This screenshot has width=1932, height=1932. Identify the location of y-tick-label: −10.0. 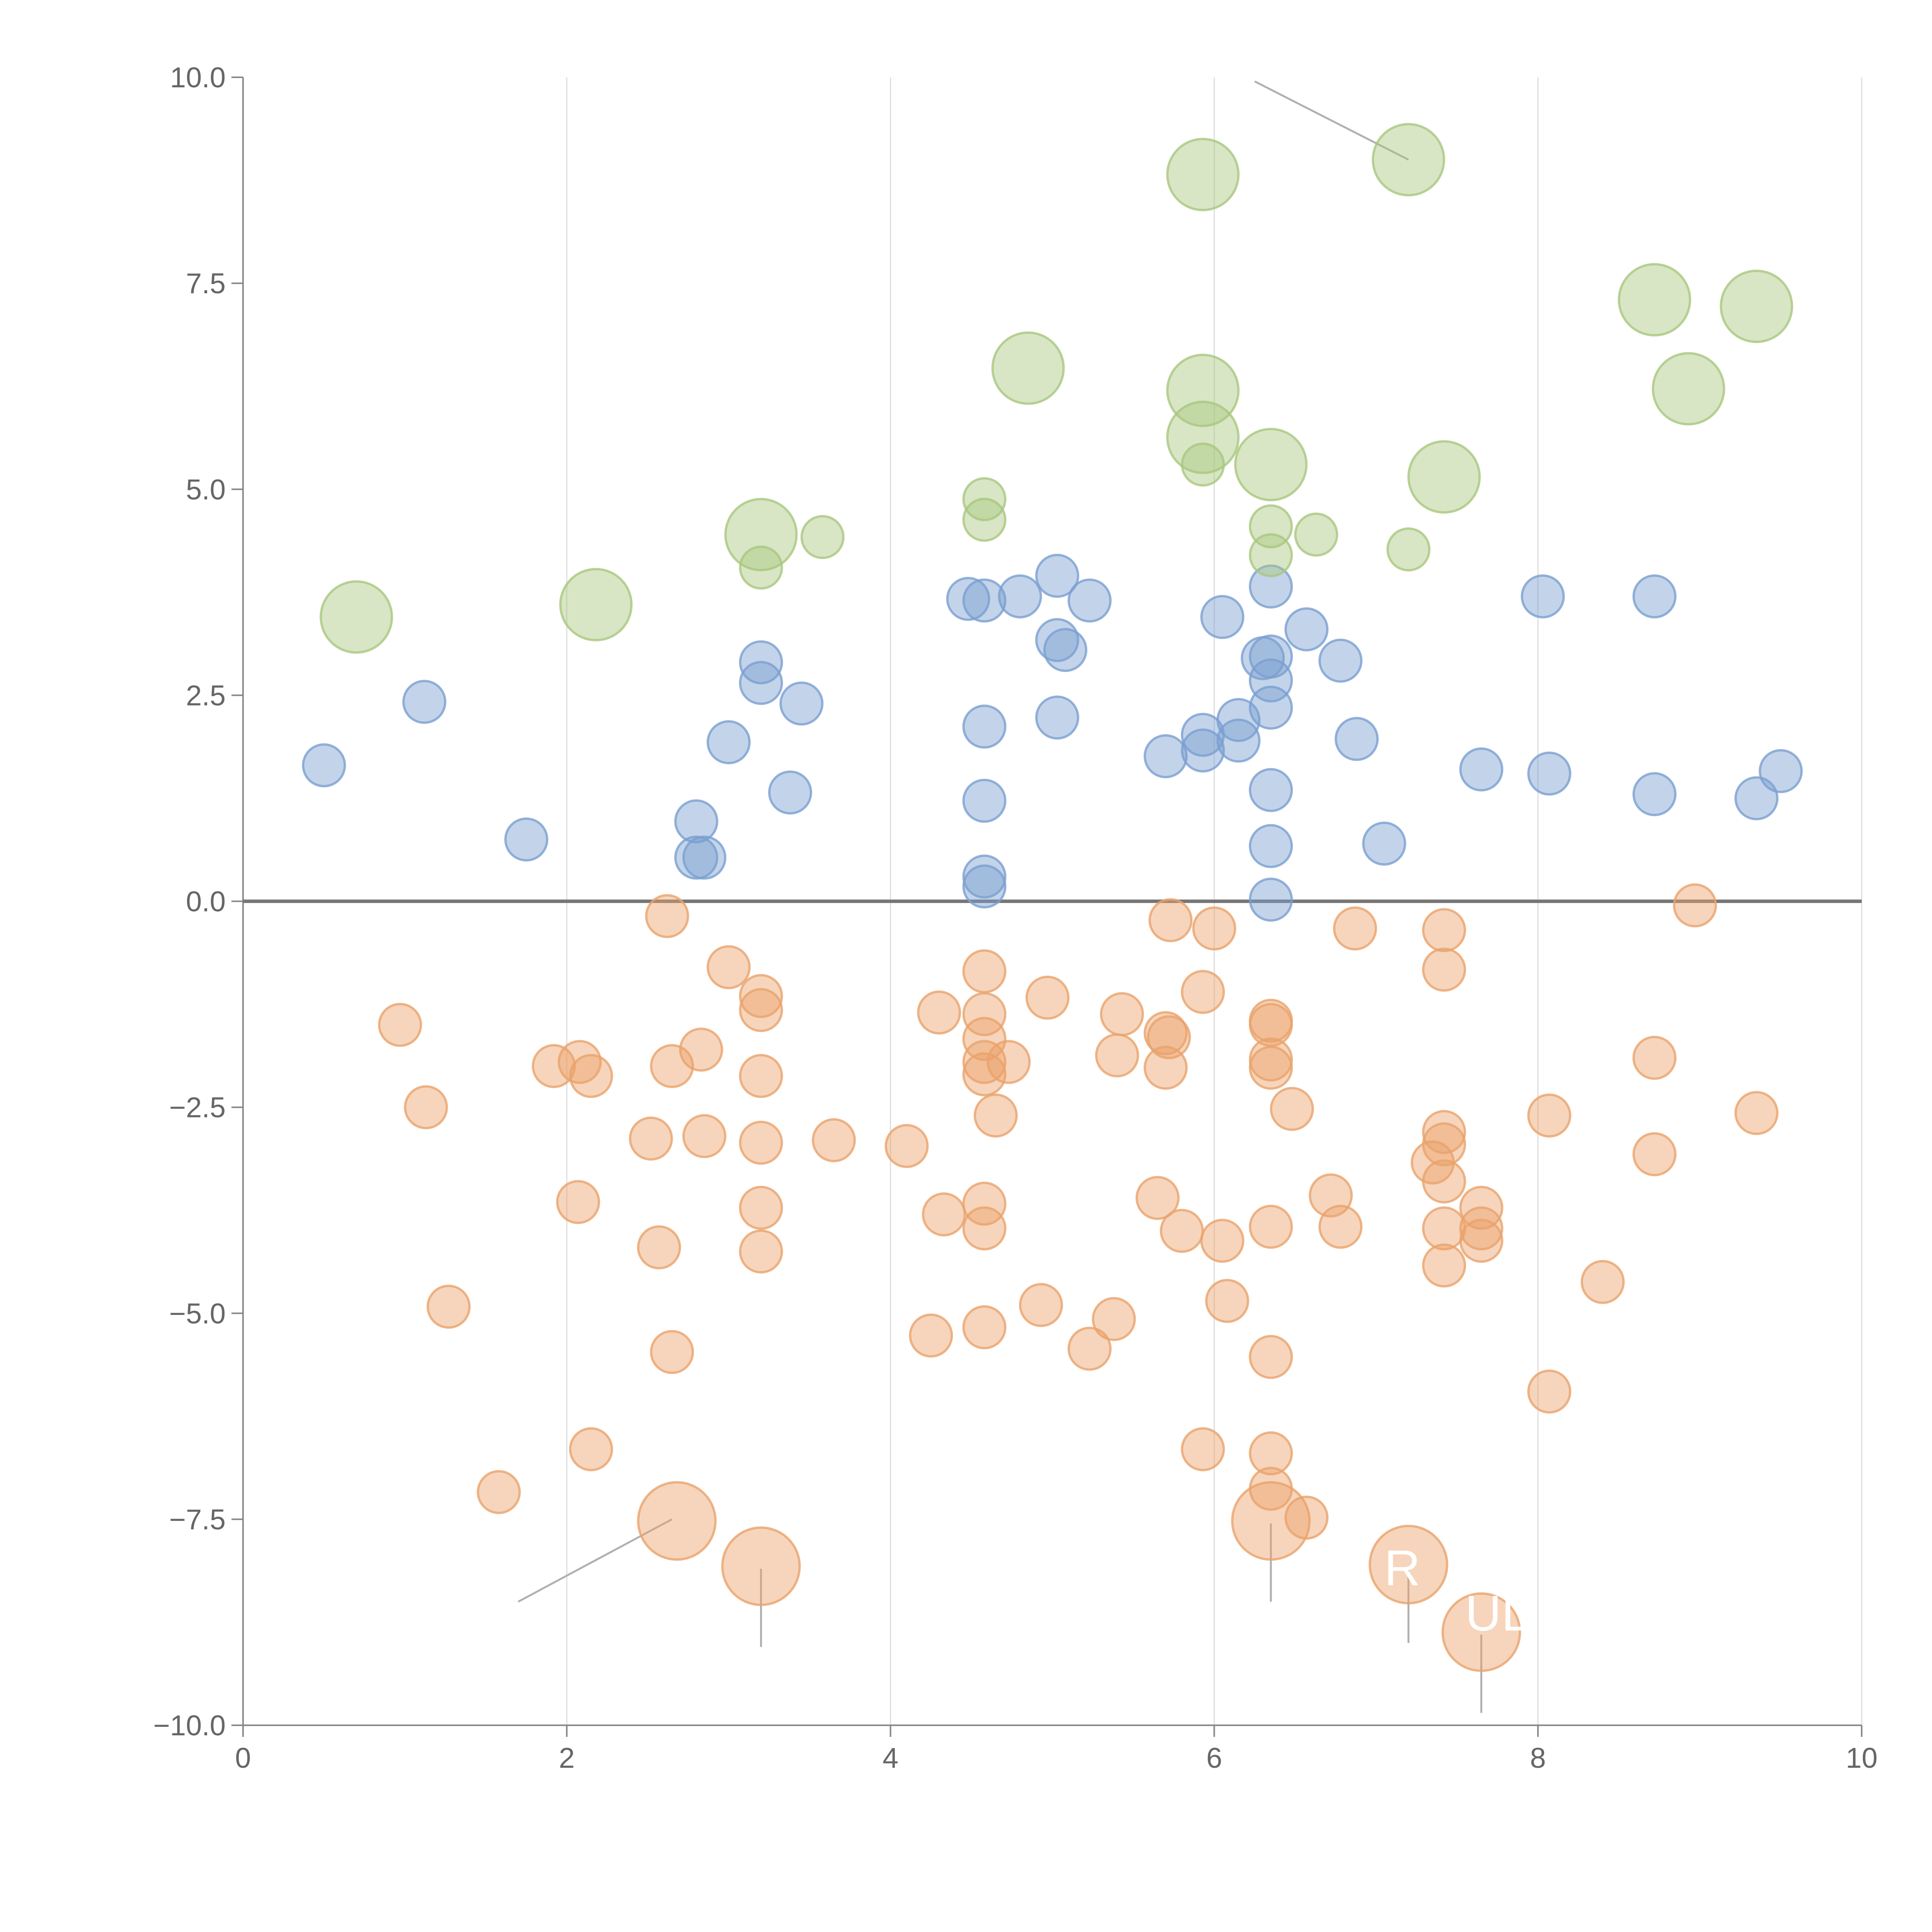
(190, 1726).